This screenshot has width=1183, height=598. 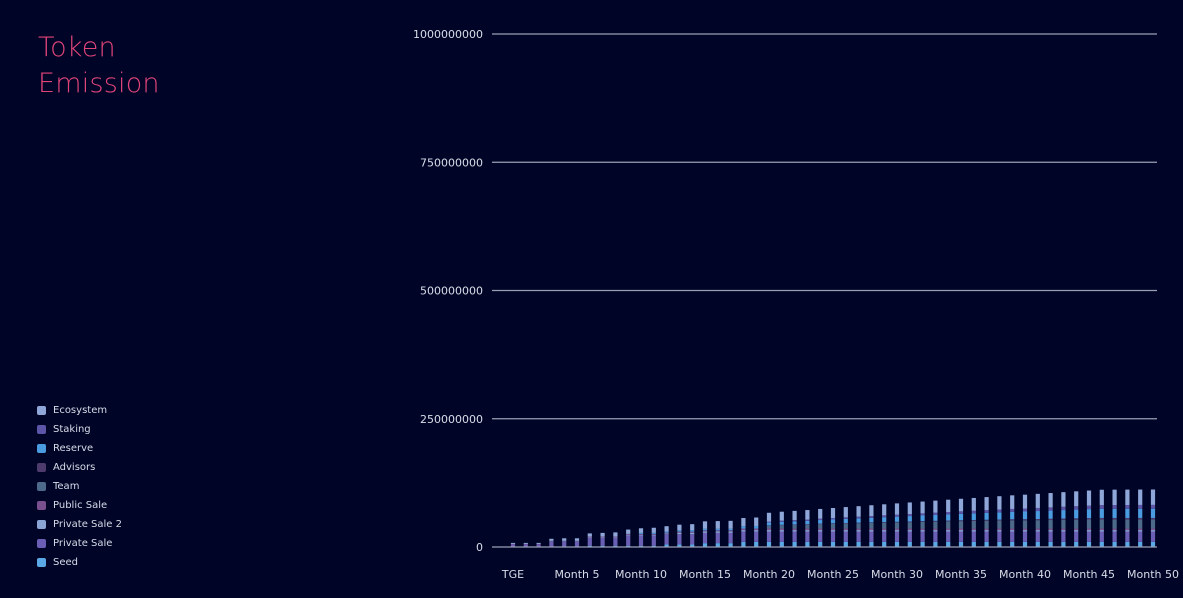 I want to click on legend-label: Team, so click(x=66, y=486).